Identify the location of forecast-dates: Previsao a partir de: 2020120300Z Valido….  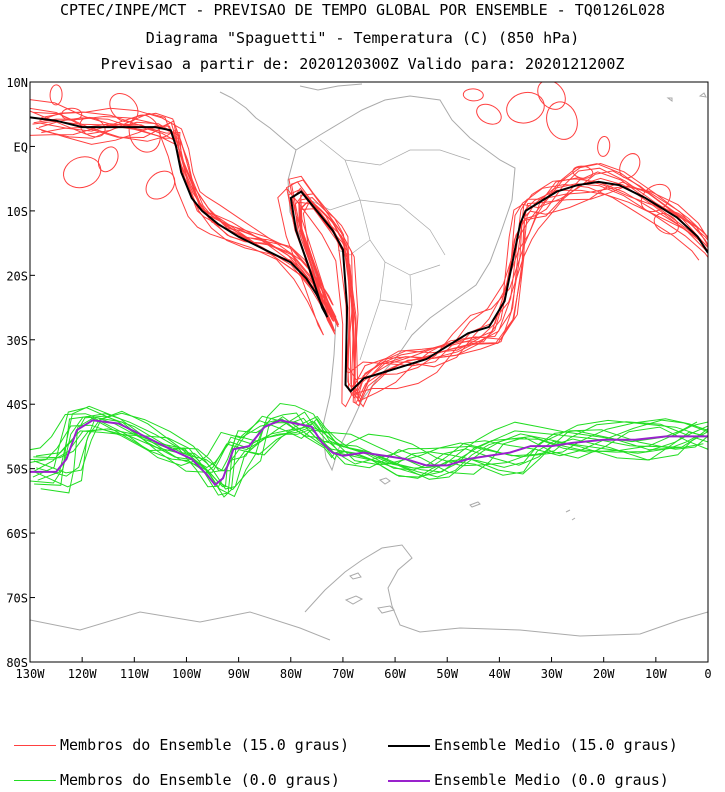
(362, 64).